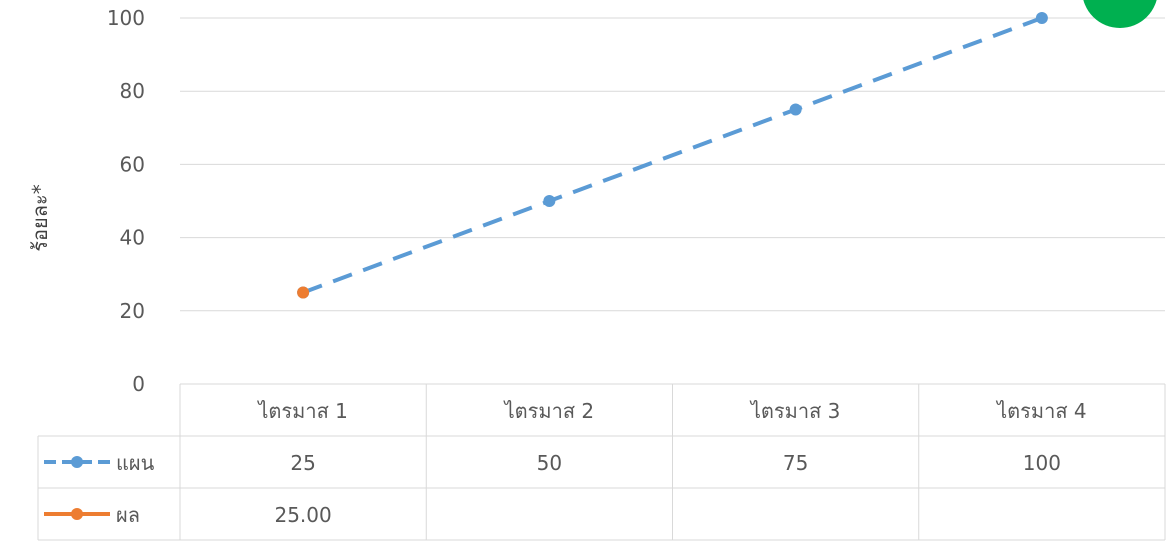 This screenshot has width=1176, height=557. What do you see at coordinates (138, 384) in the screenshot?
I see `y-tick-label: 0` at bounding box center [138, 384].